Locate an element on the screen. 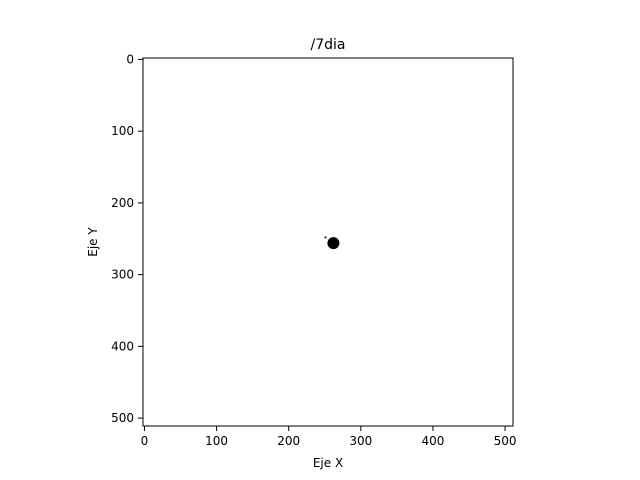  x-tick-label: 300 is located at coordinates (360, 441).